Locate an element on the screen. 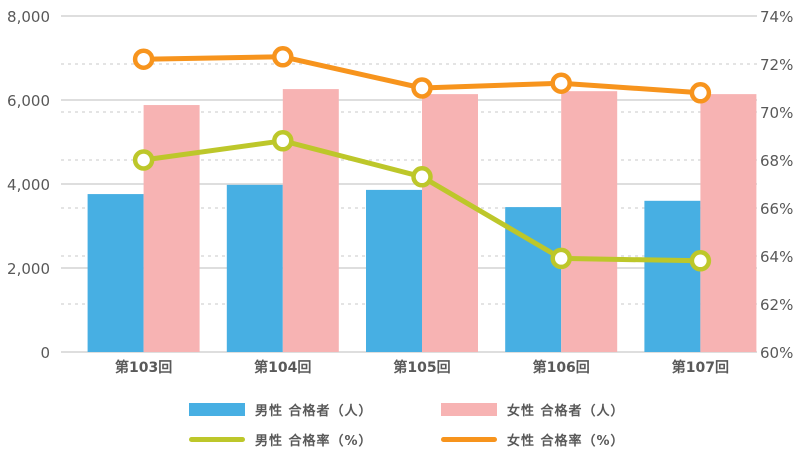  x-axis-category-label: 第103回 is located at coordinates (143, 367).